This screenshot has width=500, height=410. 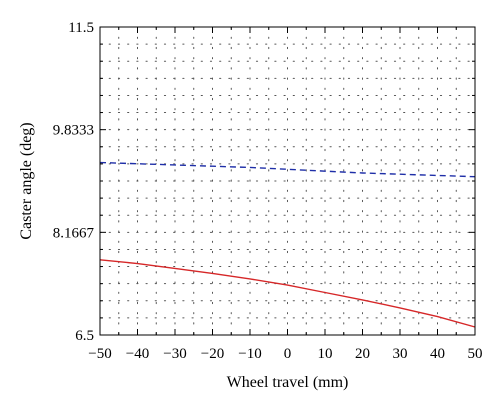 I want to click on x-tick-label: 50, so click(x=475, y=354).